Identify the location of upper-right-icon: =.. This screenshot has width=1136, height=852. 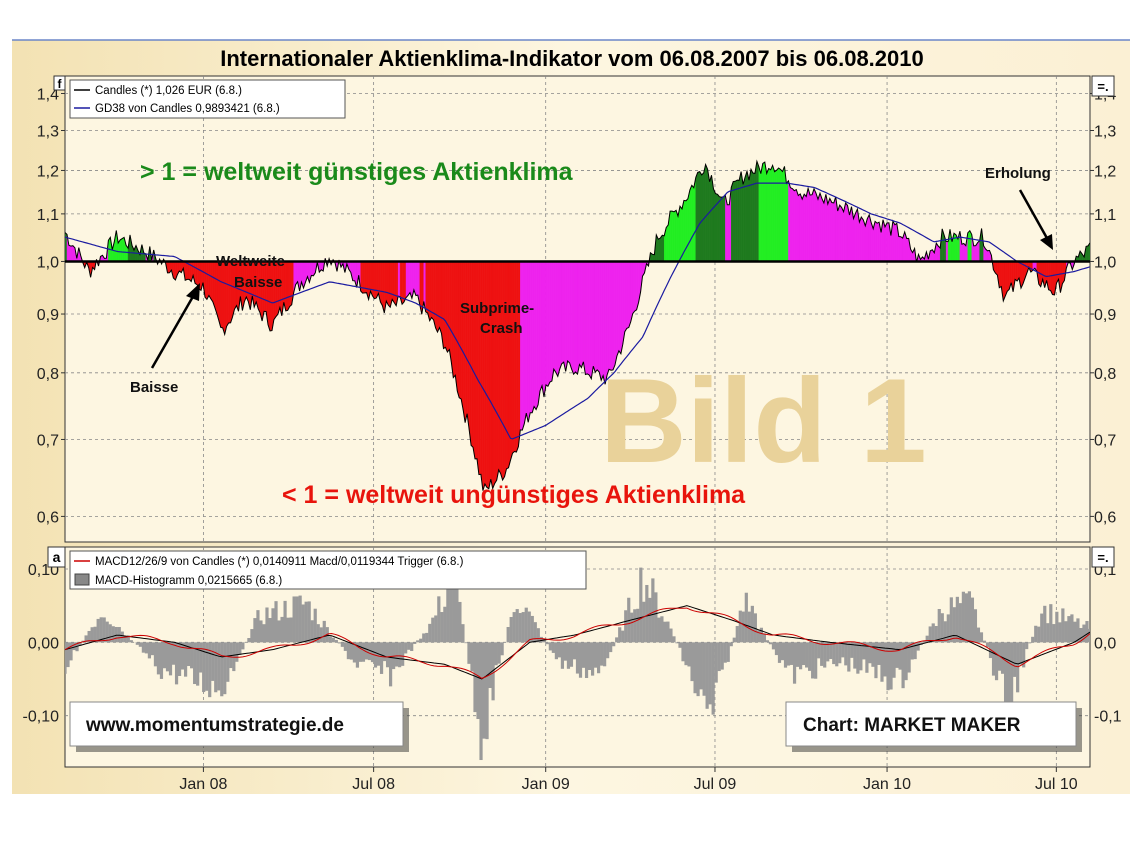
(1102, 86).